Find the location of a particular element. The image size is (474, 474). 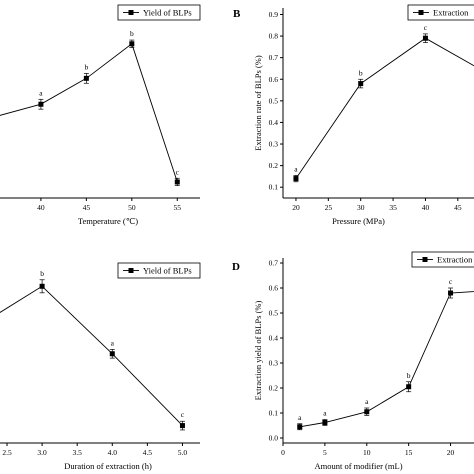

x-tick-label: 10 is located at coordinates (367, 452).